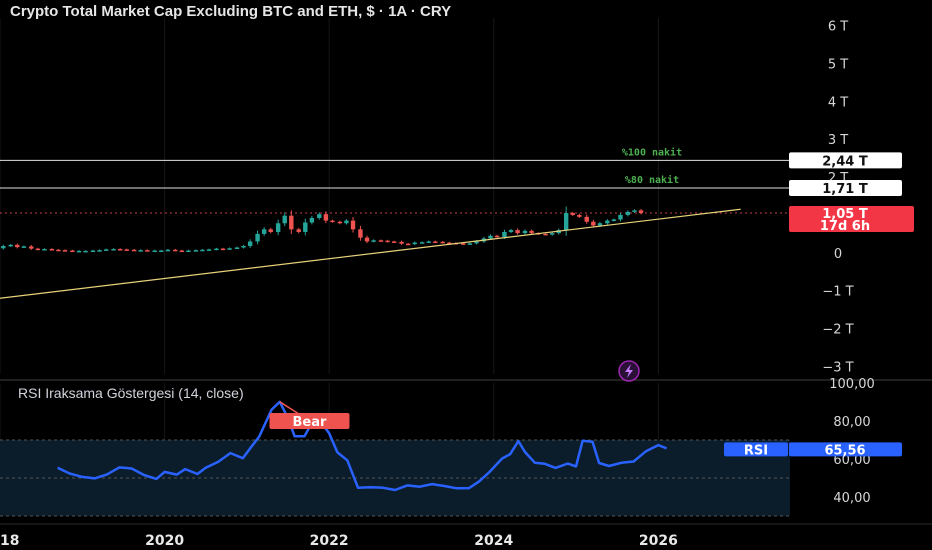  I want to click on y-tick-label: −2 T, so click(837, 330).